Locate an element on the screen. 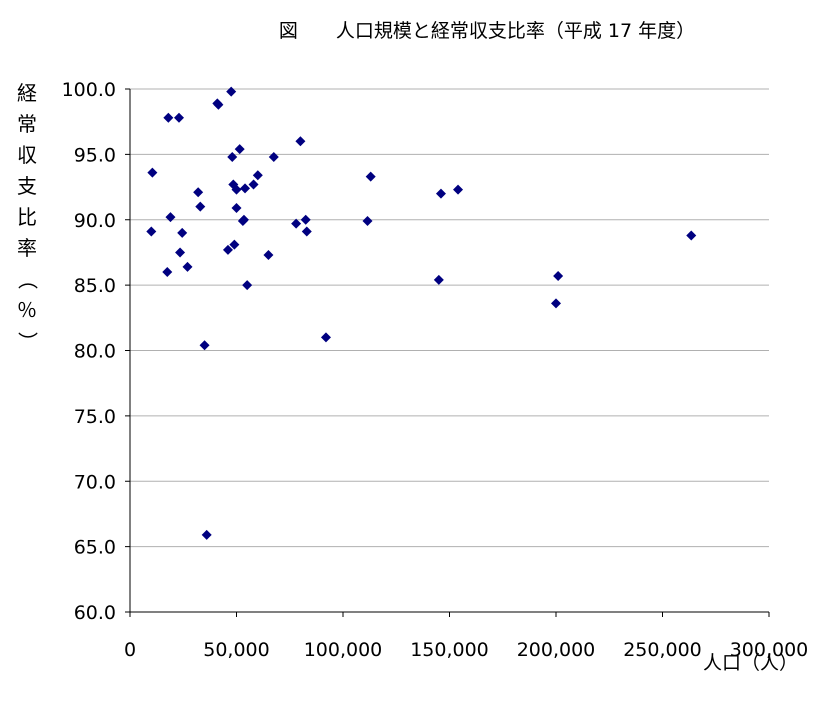 The height and width of the screenshot is (702, 814). y-axis-label-char: 比 is located at coordinates (27, 217).